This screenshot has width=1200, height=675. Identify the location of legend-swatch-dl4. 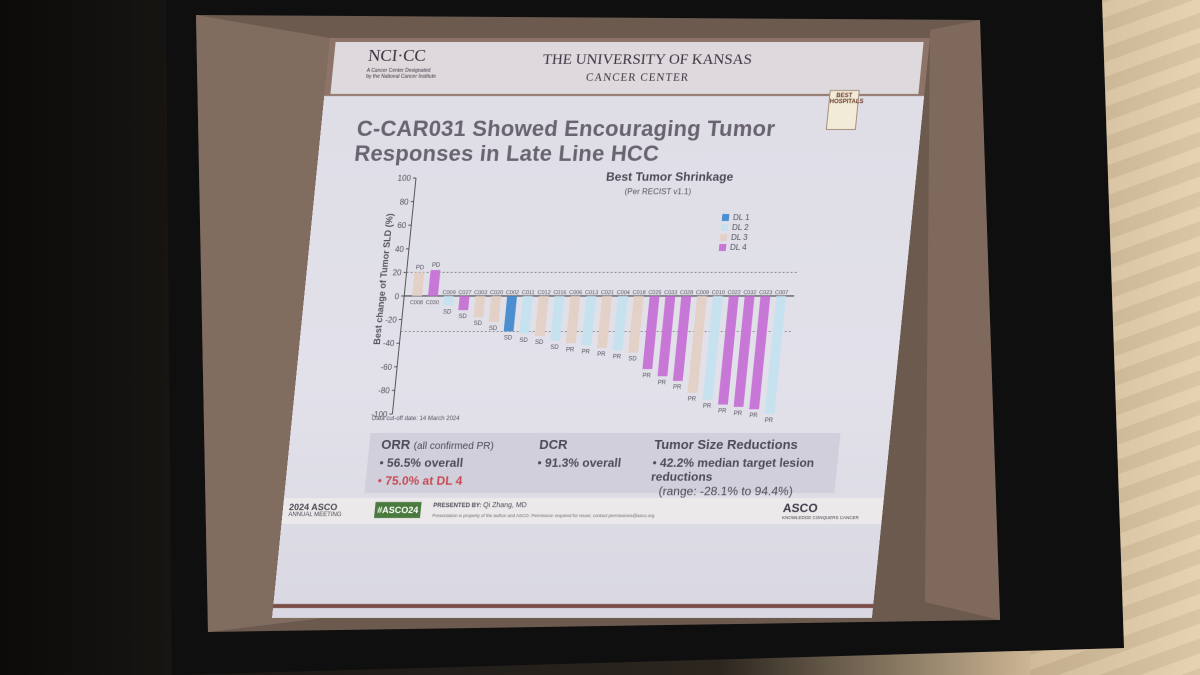
(722, 247).